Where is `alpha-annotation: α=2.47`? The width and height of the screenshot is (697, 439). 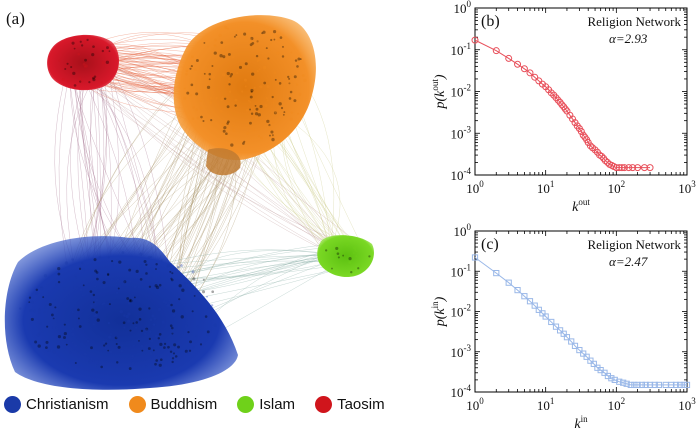 alpha-annotation: α=2.47 is located at coordinates (628, 261).